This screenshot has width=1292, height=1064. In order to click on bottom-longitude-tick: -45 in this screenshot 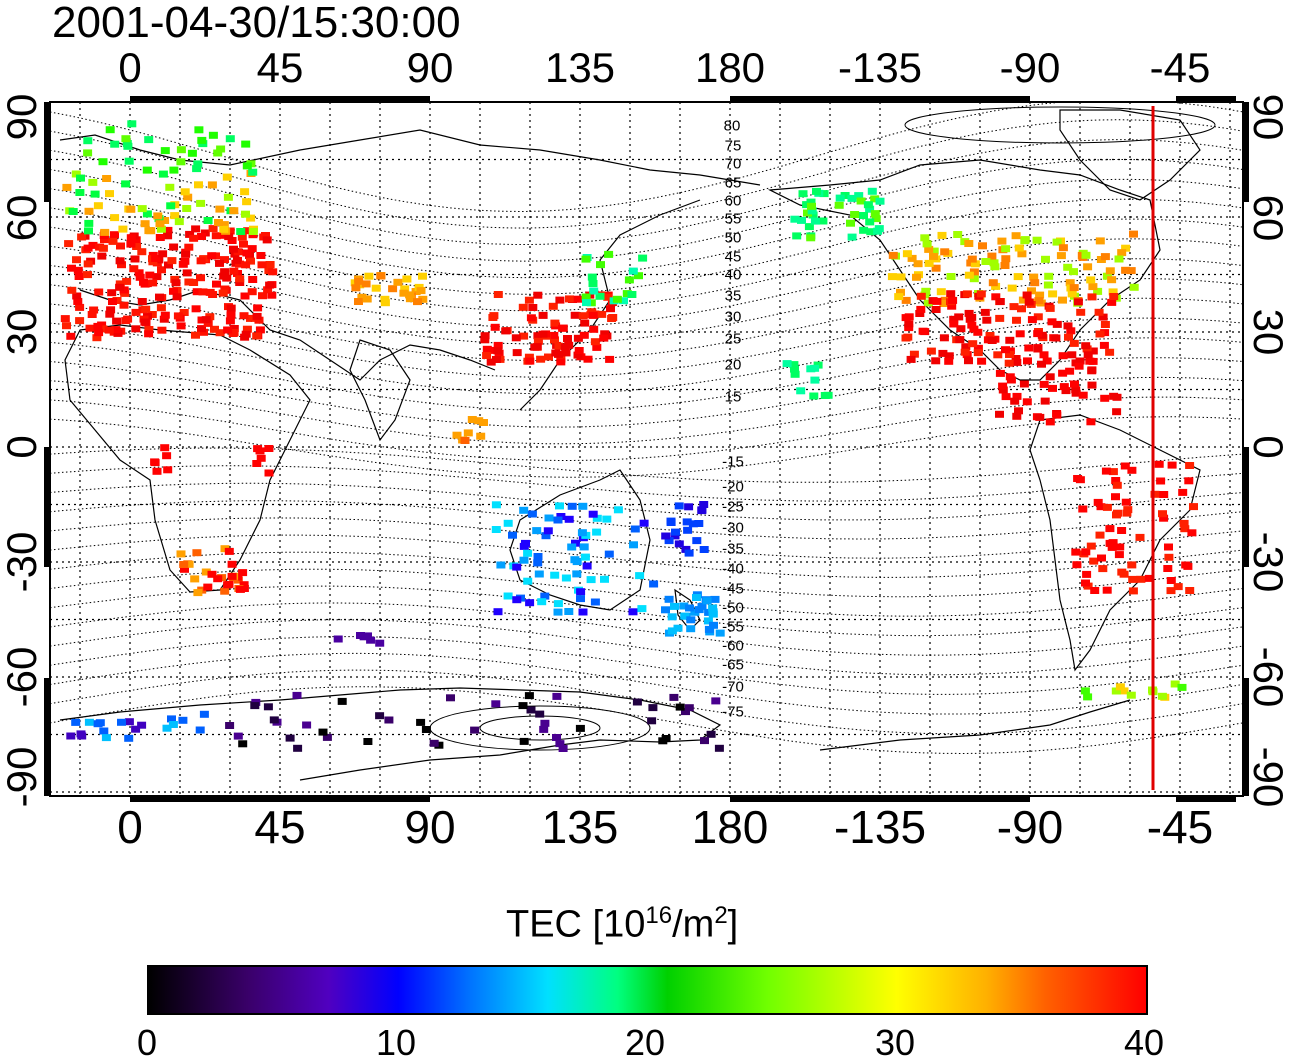, I will do `click(1180, 827)`.